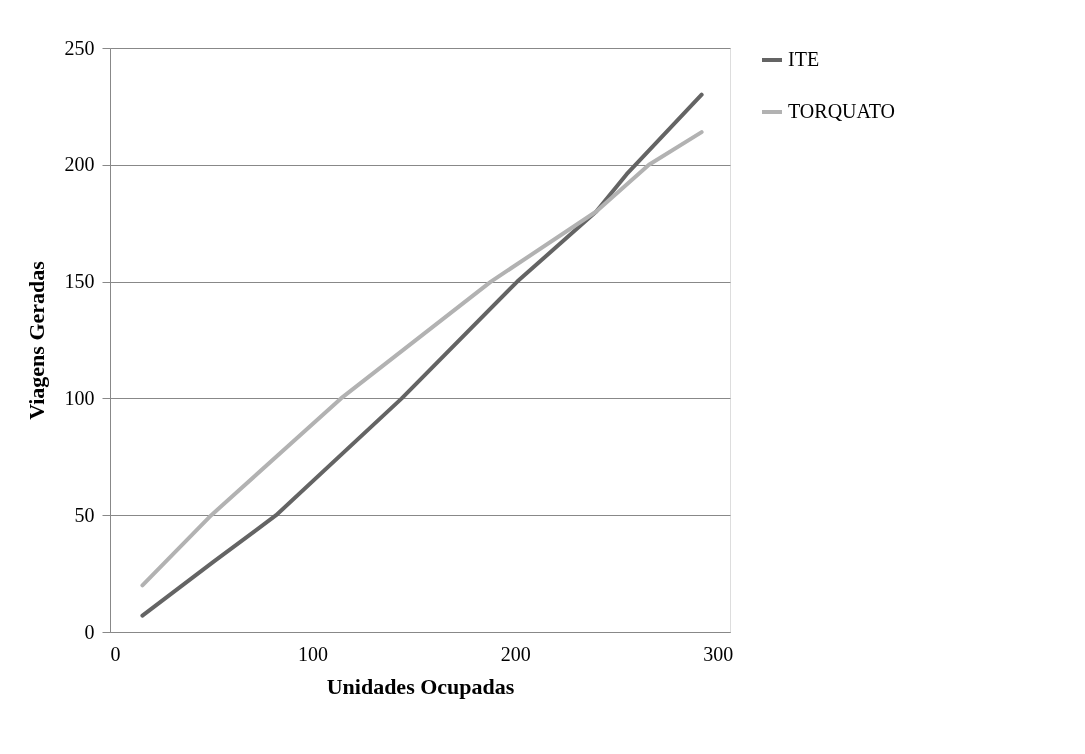 Image resolution: width=1085 pixels, height=754 pixels. What do you see at coordinates (36, 340) in the screenshot?
I see `y-axis-title: Viagens Geradas` at bounding box center [36, 340].